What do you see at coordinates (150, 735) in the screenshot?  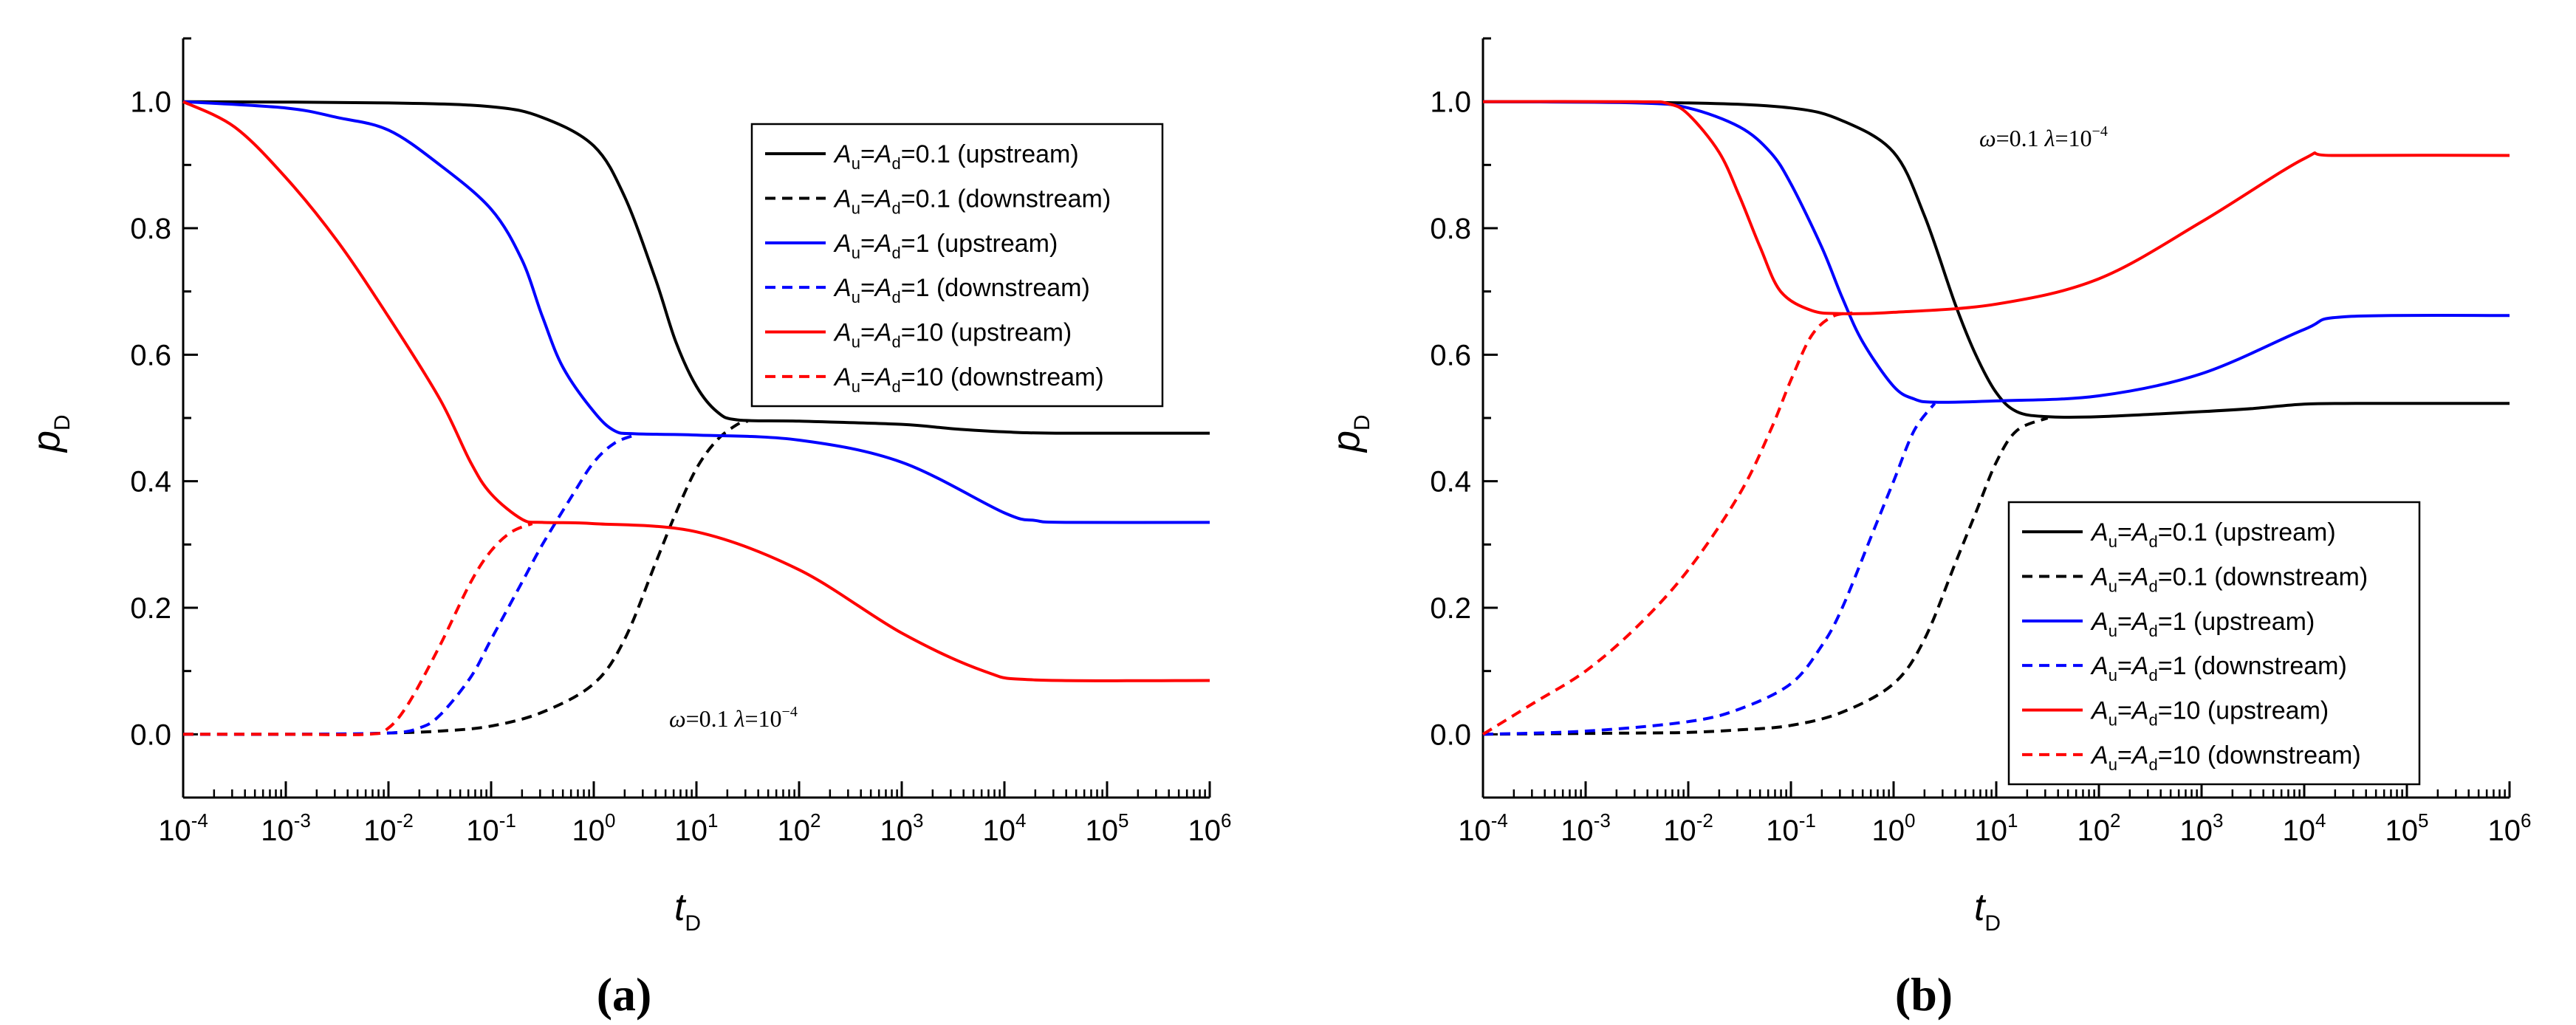 I see `y-tick-label: 0.0` at bounding box center [150, 735].